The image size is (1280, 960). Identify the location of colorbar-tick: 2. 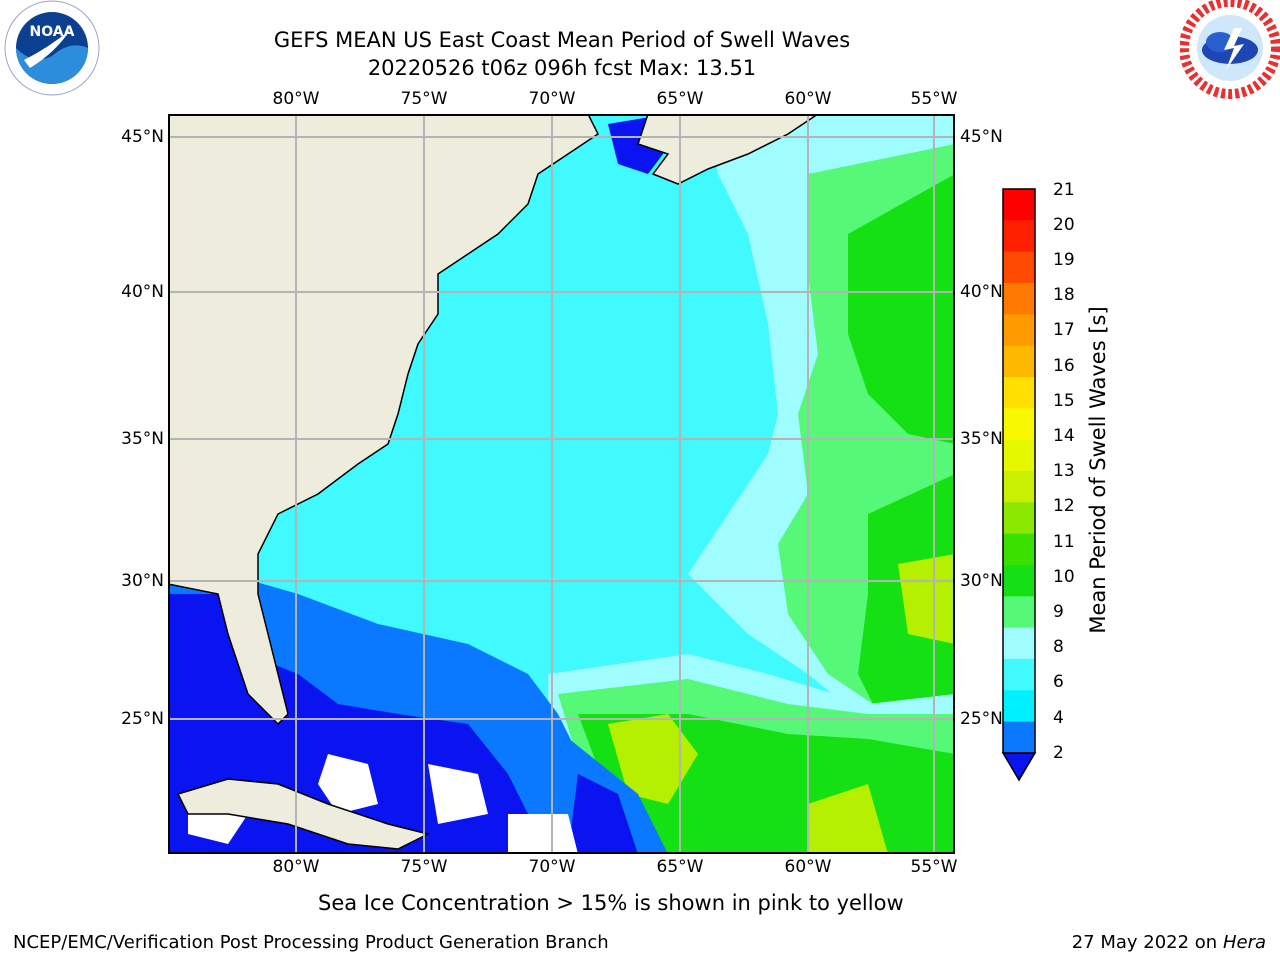
(1058, 753).